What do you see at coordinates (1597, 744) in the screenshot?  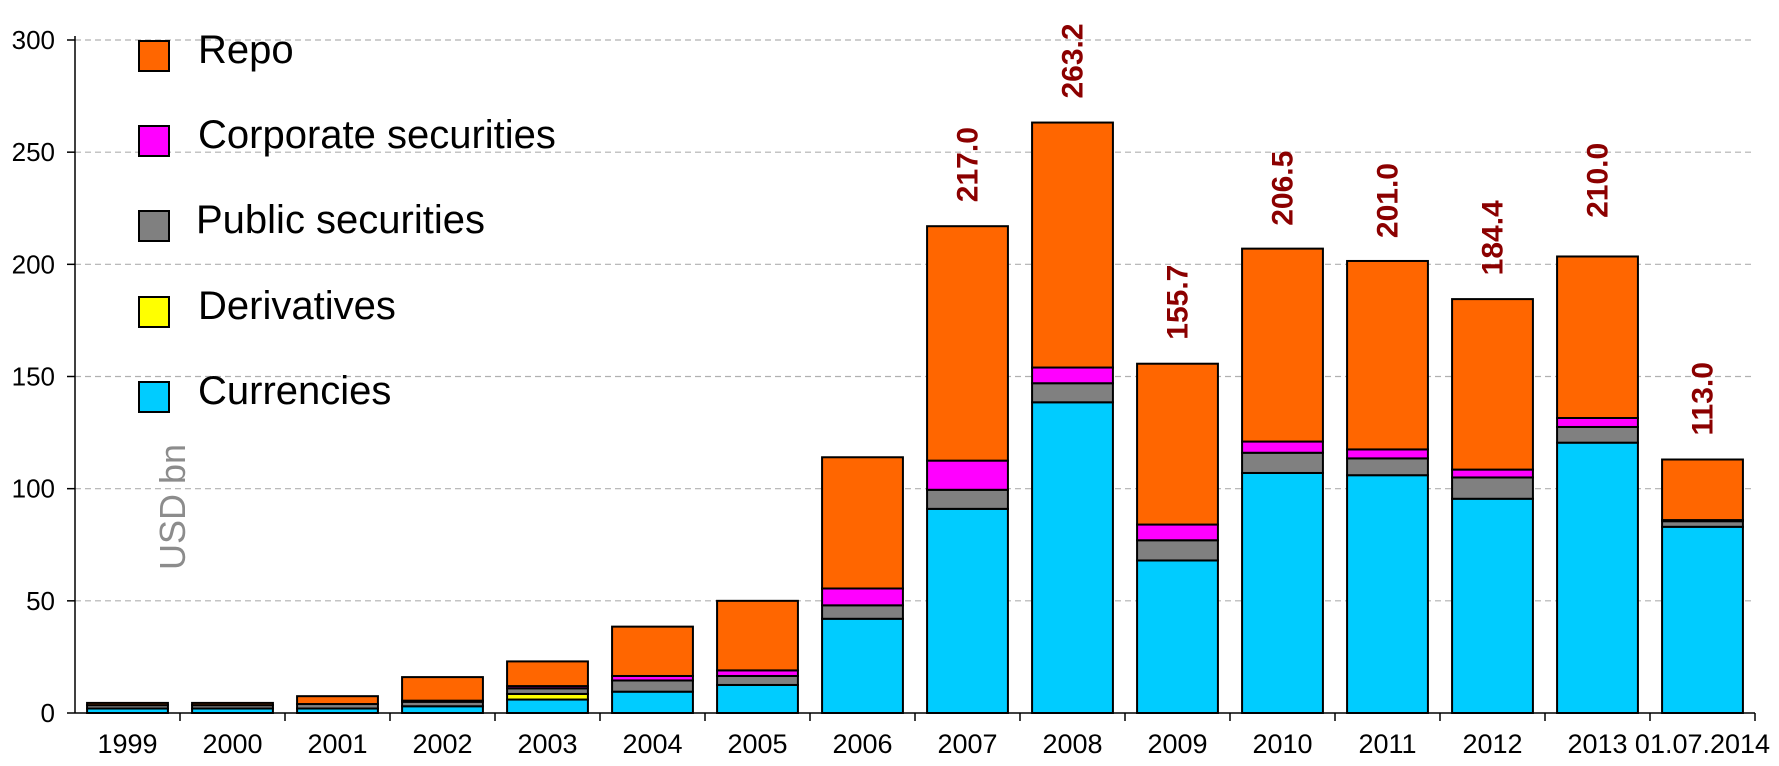 I see `x-tick-label: 2013` at bounding box center [1597, 744].